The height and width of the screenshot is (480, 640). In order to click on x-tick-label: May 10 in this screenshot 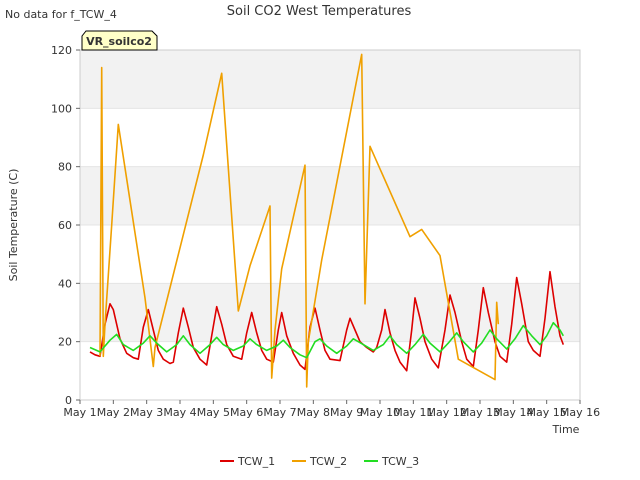, I will do `click(380, 412)`.